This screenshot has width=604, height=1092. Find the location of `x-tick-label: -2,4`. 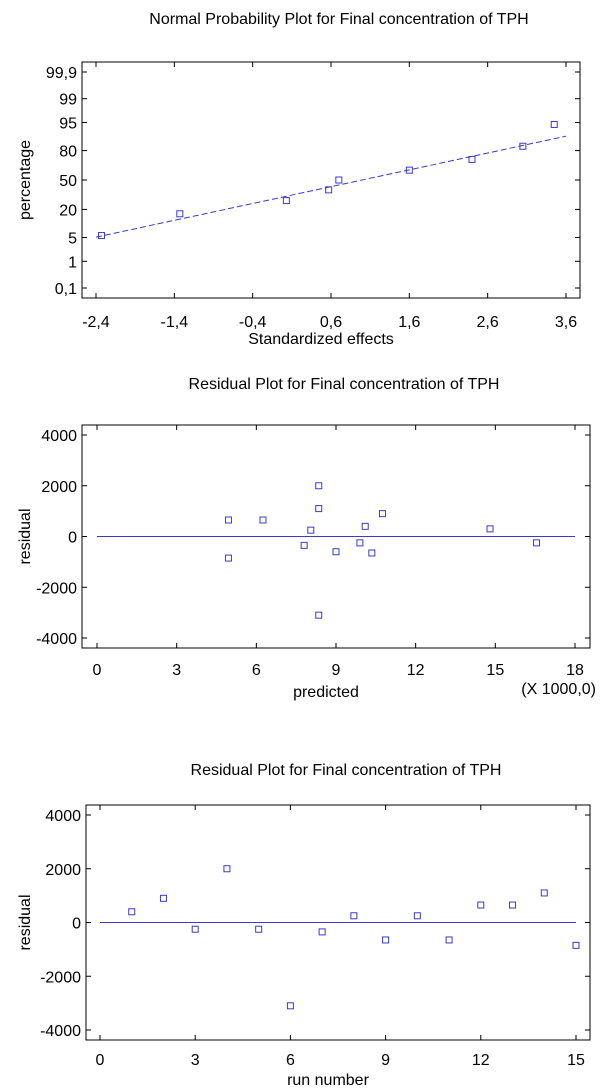

x-tick-label: -2,4 is located at coordinates (96, 322).